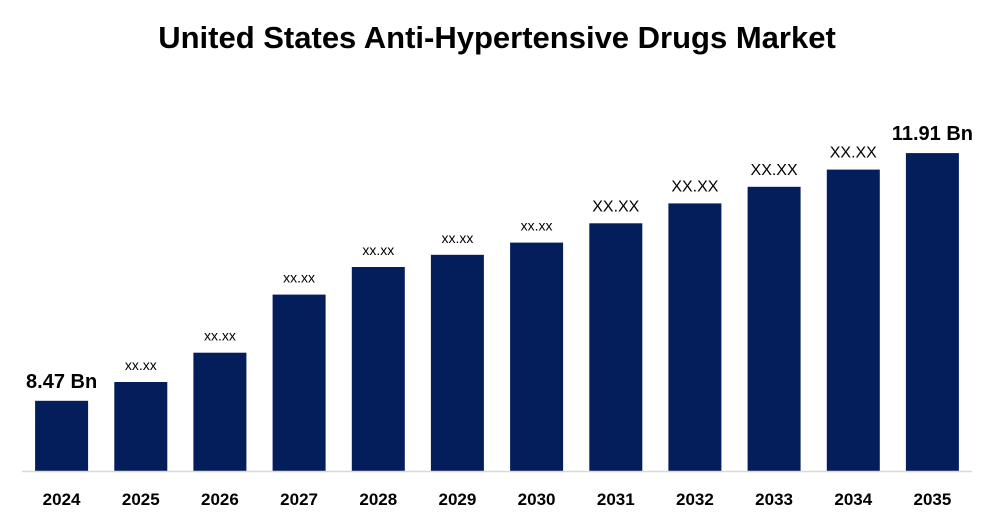 This screenshot has width=994, height=525. I want to click on bar-2031, so click(616, 347).